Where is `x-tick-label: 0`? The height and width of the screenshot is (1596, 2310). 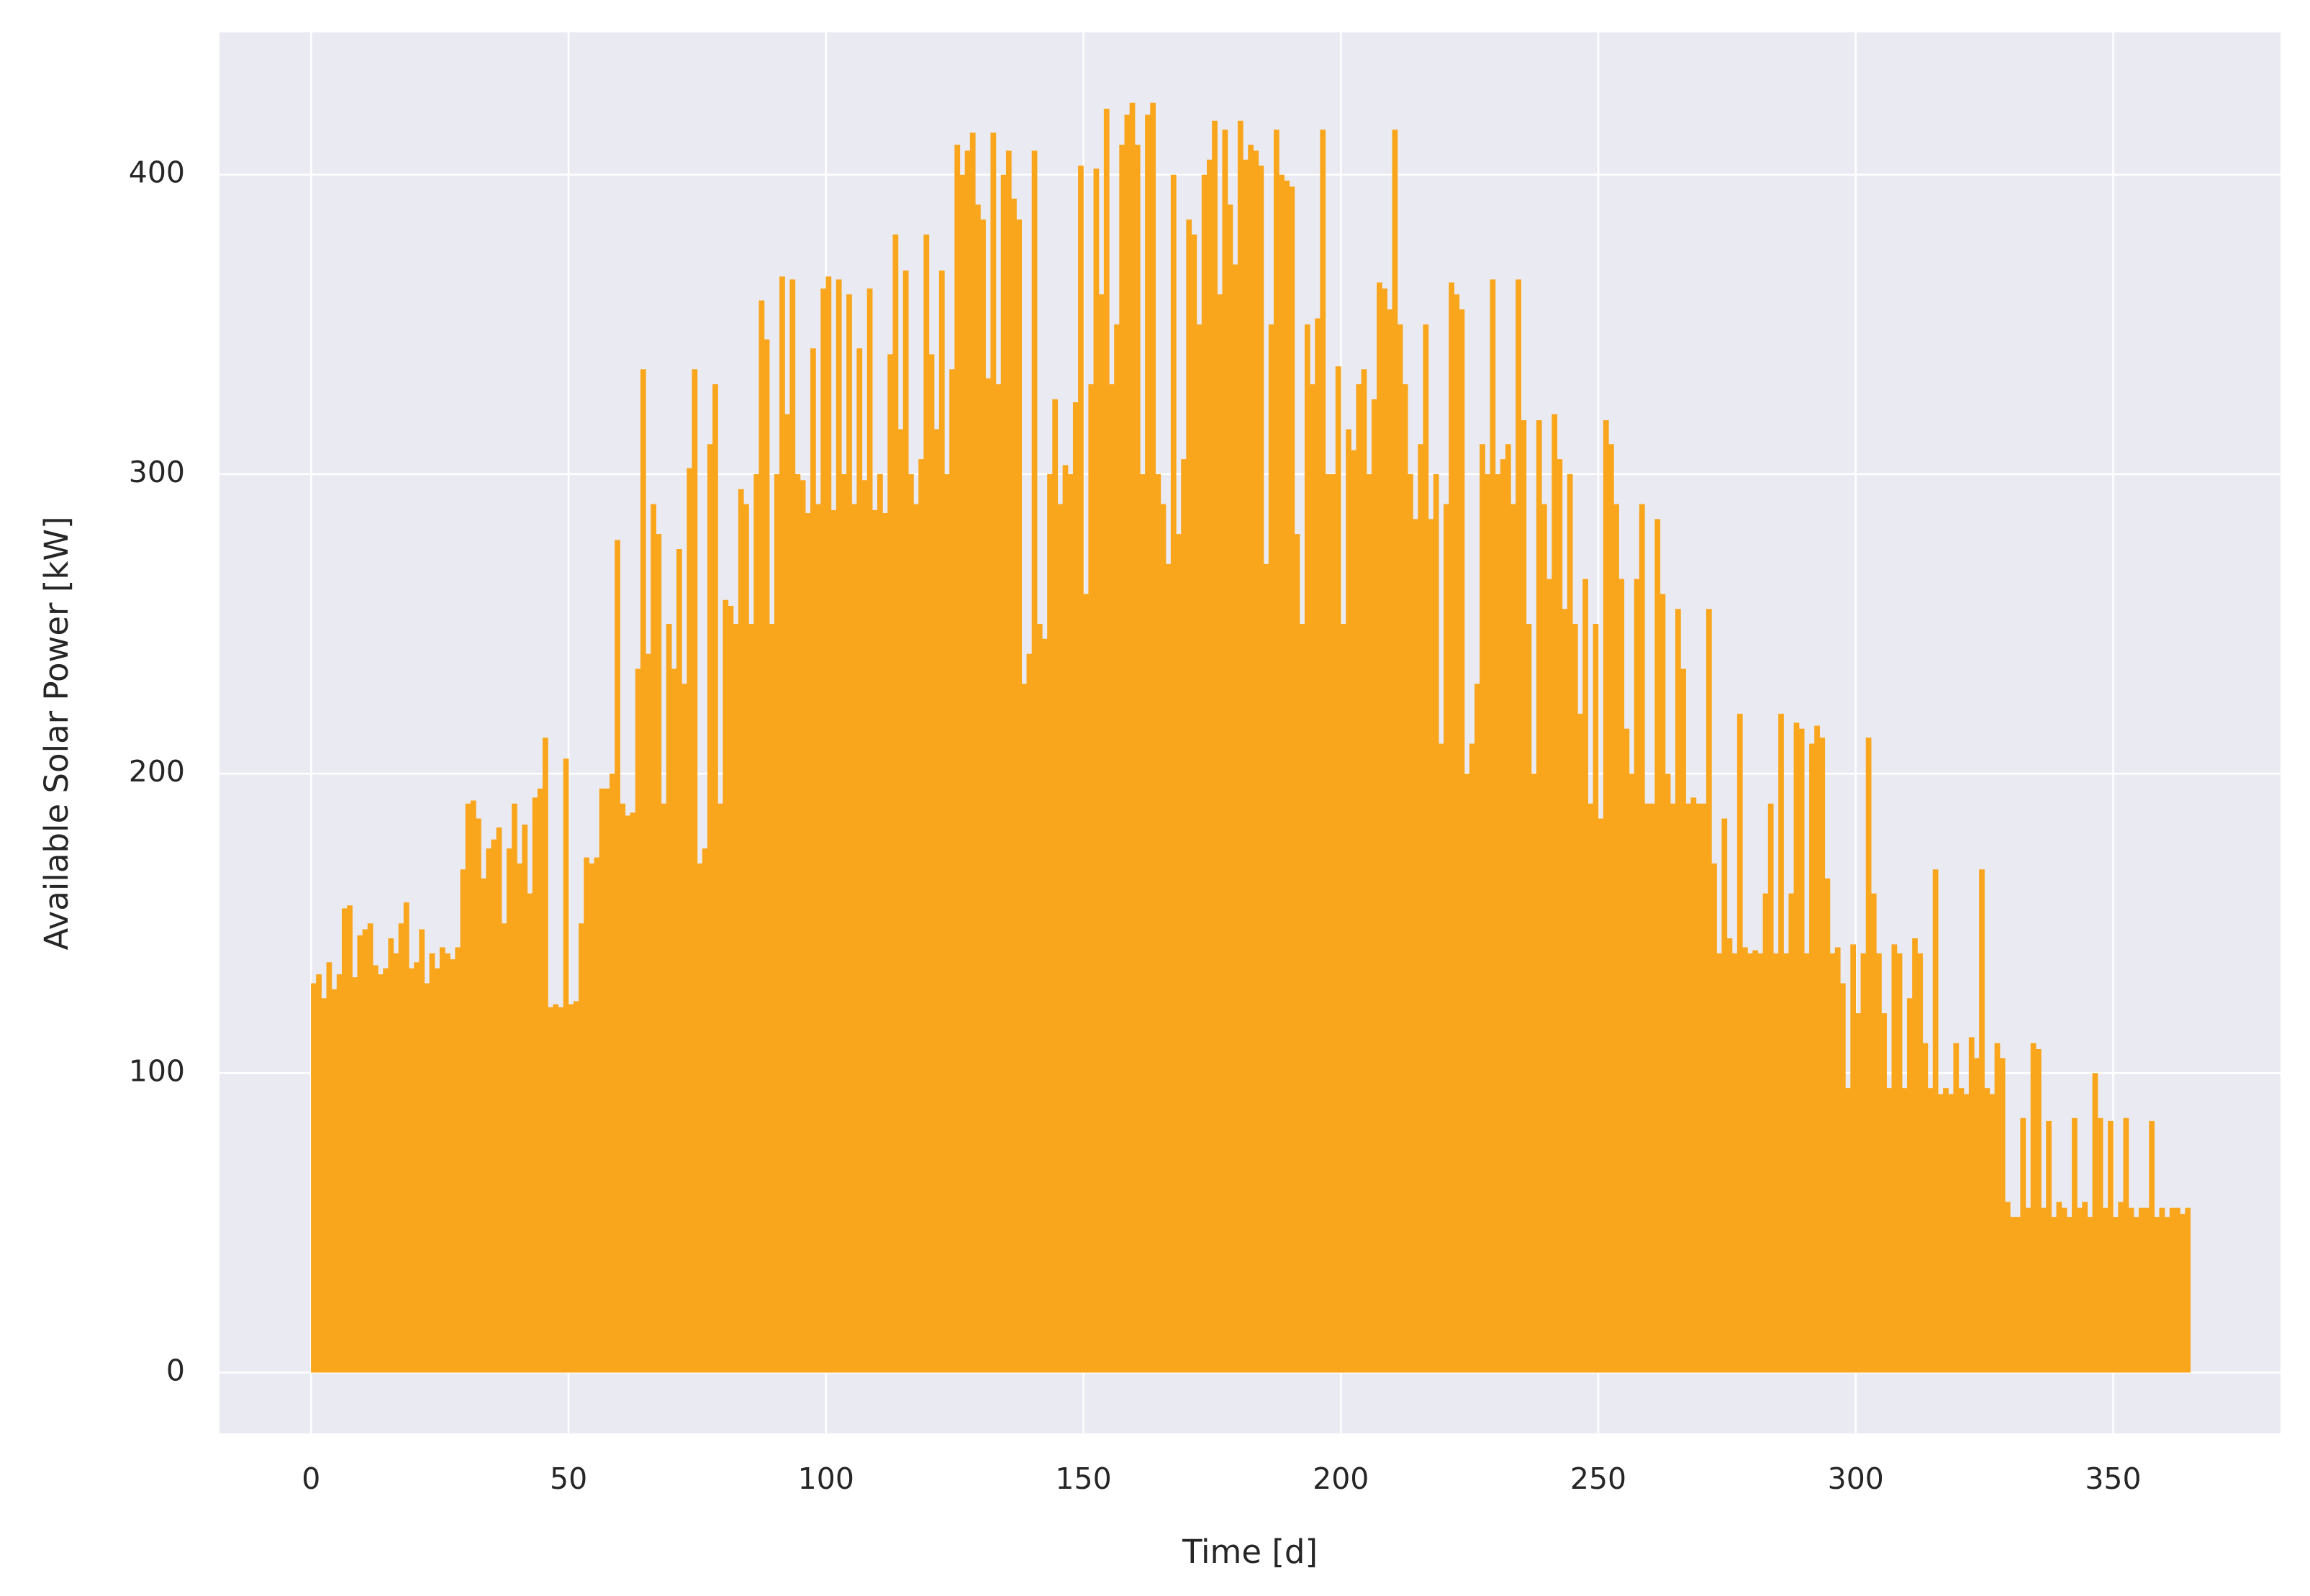
x-tick-label: 0 is located at coordinates (311, 1479).